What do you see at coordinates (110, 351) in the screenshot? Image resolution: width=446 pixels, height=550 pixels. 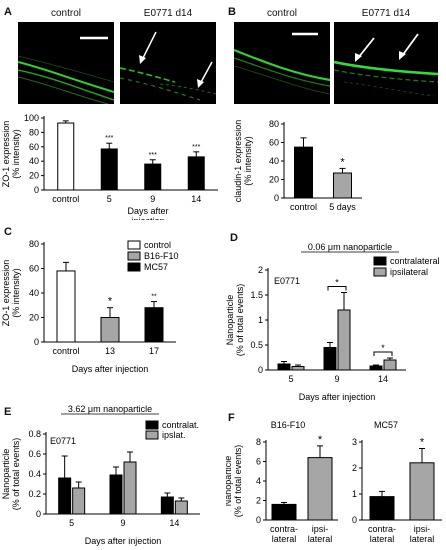 I see `x-tick-label: 13` at bounding box center [110, 351].